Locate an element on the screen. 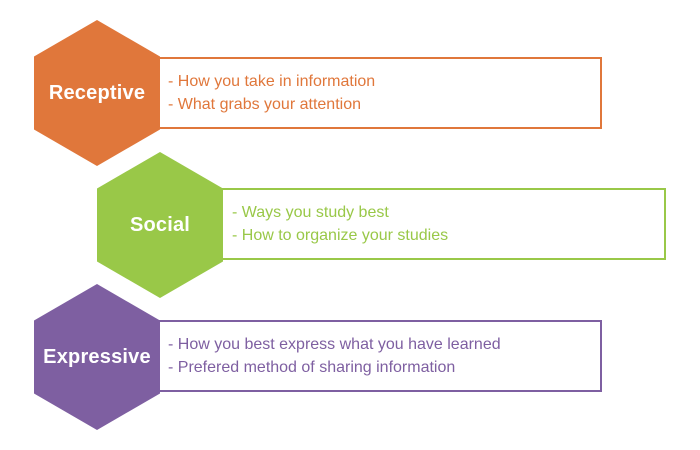  social-bullet: - Ways you study best is located at coordinates (310, 212).